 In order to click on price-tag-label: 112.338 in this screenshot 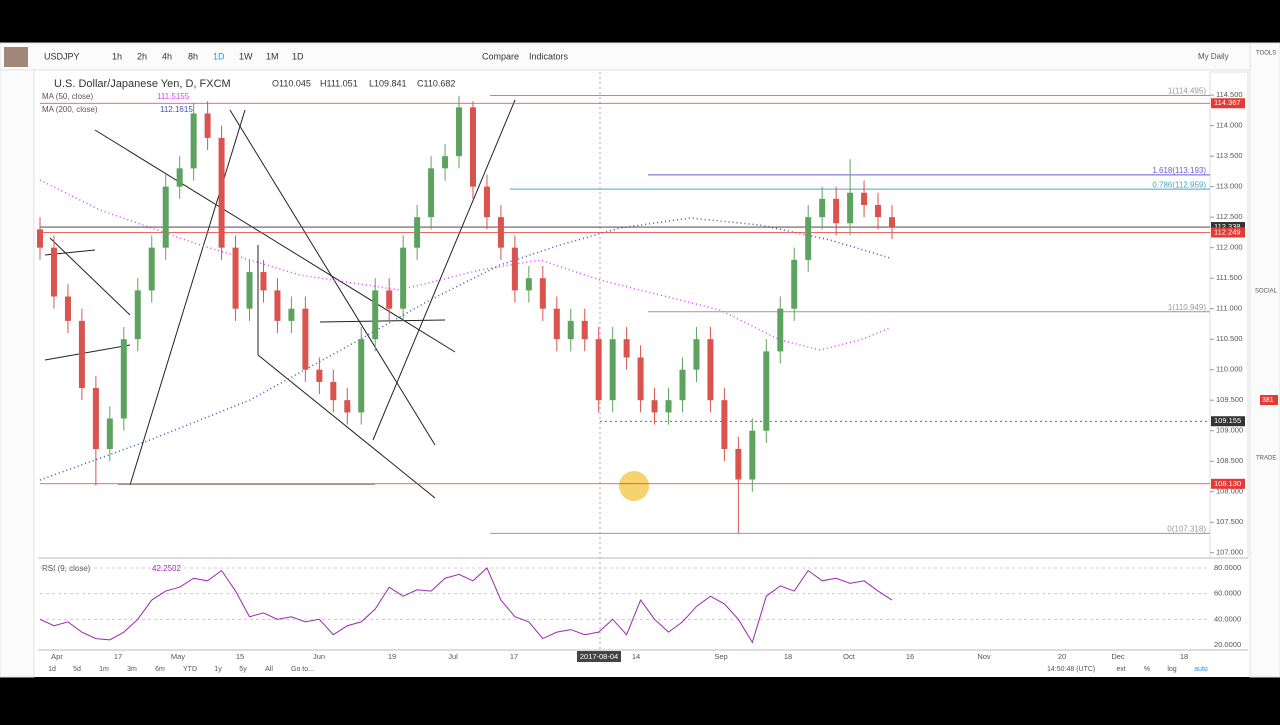, I will do `click(1227, 226)`.